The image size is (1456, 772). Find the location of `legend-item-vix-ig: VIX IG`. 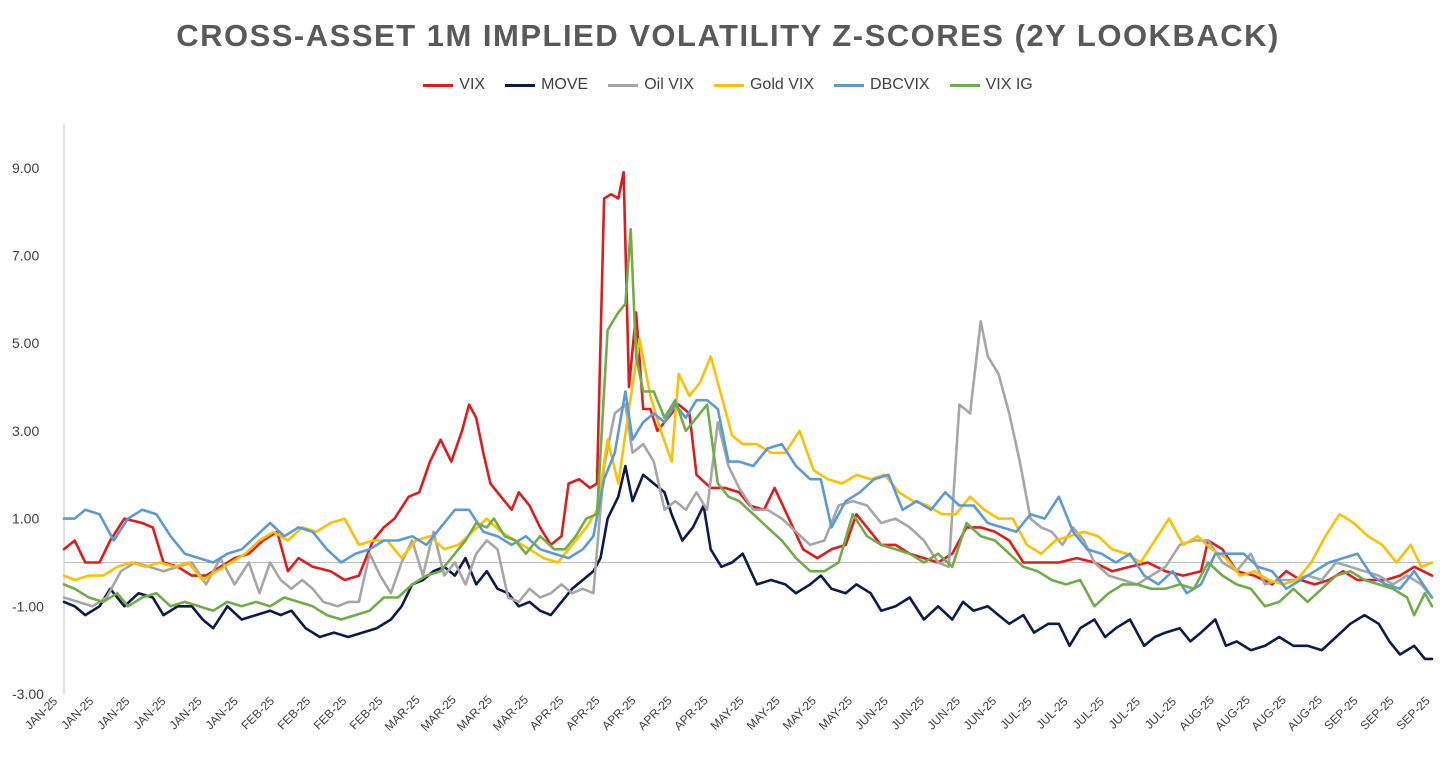

legend-item-vix-ig: VIX IG is located at coordinates (991, 85).